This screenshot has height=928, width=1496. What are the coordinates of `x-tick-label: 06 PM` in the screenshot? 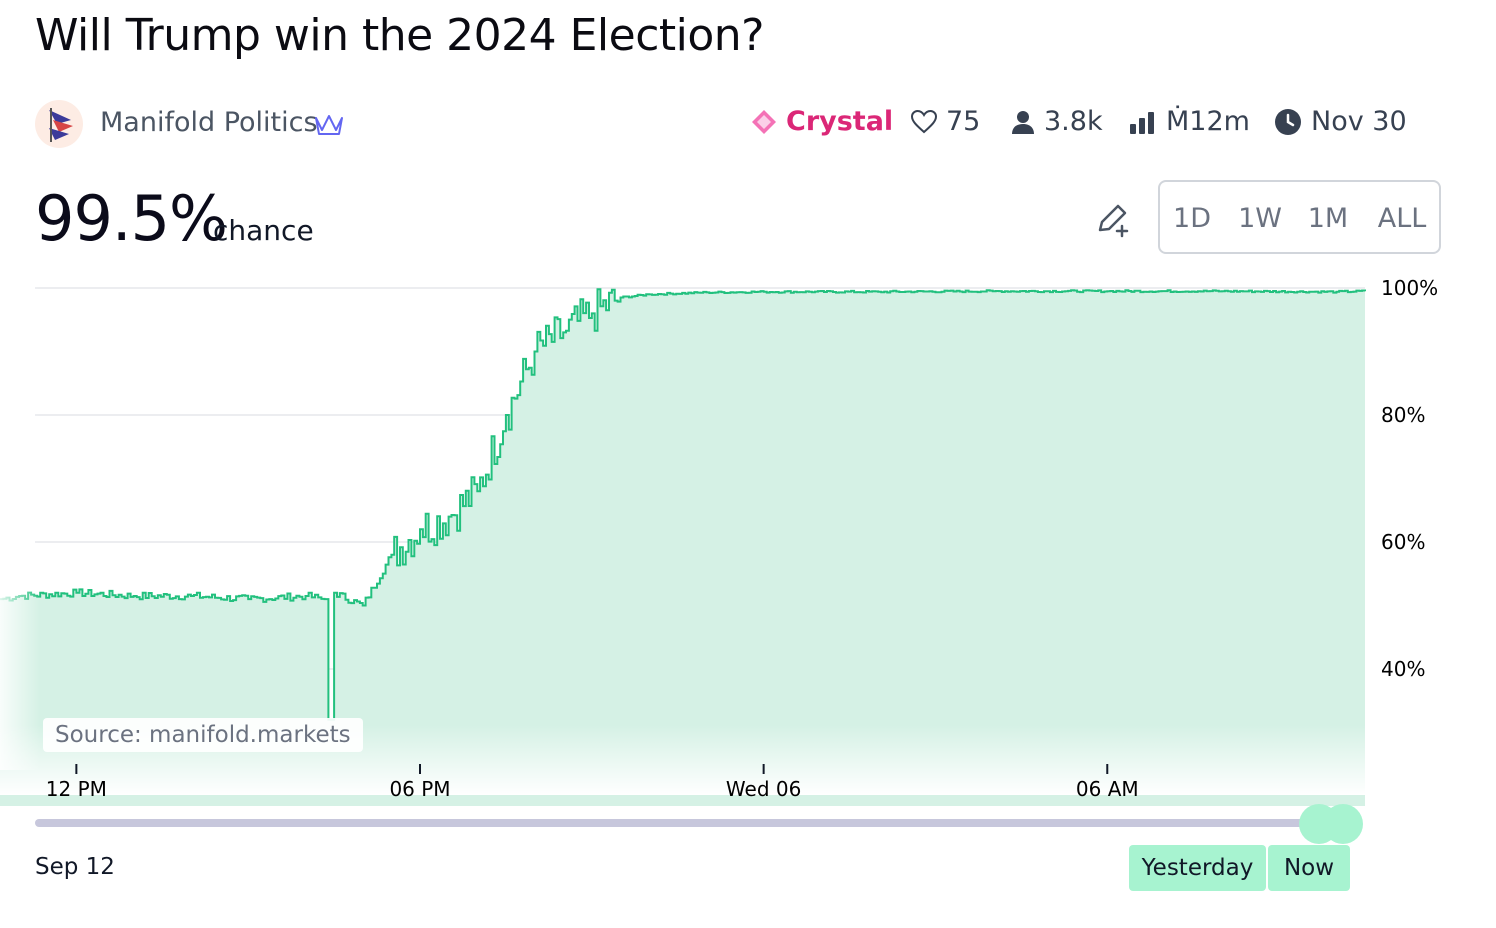 It's located at (419, 789).